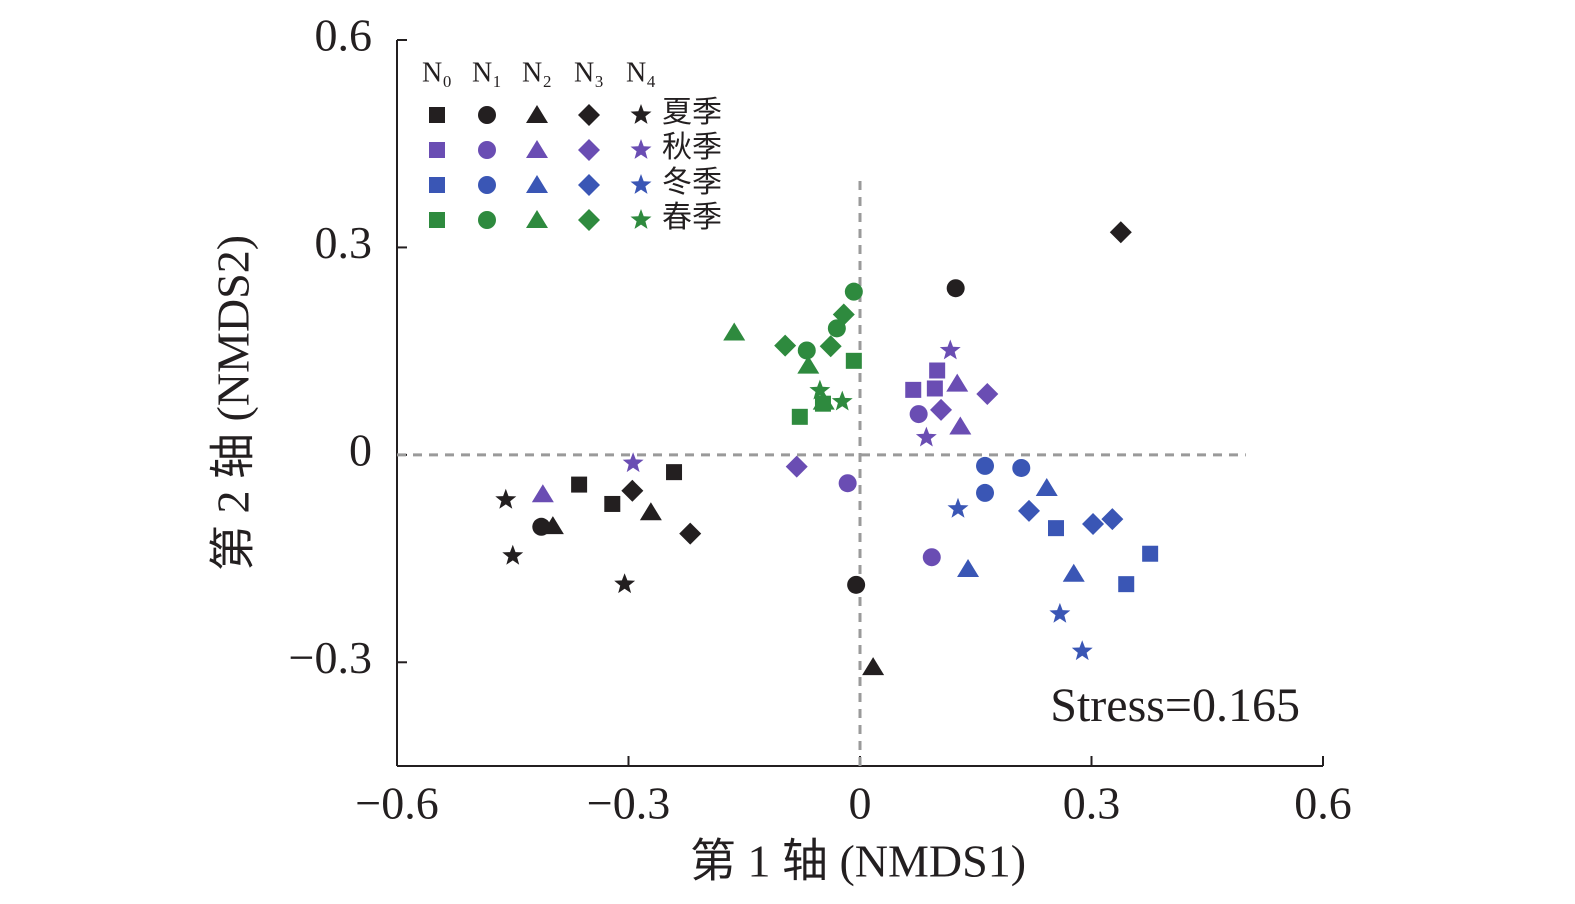 The width and height of the screenshot is (1575, 904). What do you see at coordinates (487, 72) in the screenshot?
I see `legend-column-label: N₁` at bounding box center [487, 72].